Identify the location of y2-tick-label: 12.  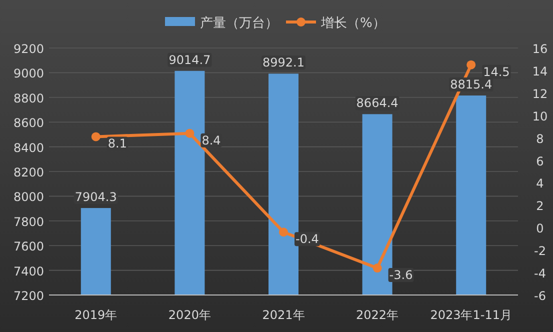
(540, 93).